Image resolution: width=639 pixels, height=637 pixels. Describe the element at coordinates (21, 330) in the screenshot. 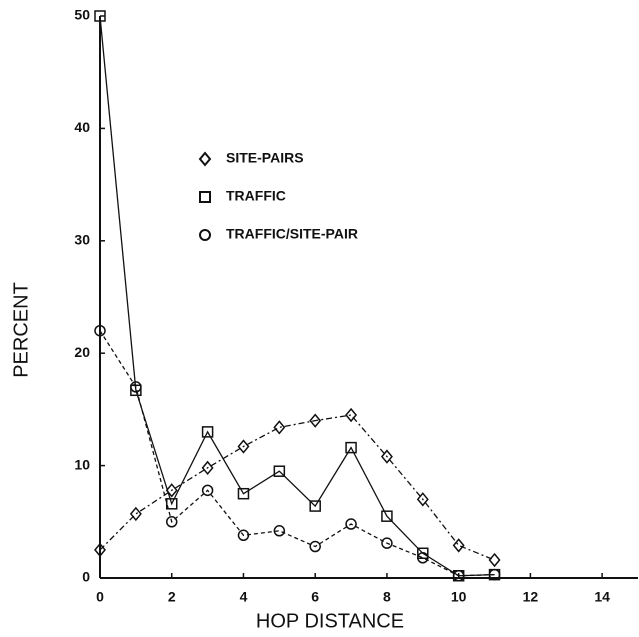

I see `y-axis-title: PERCENT` at that location.